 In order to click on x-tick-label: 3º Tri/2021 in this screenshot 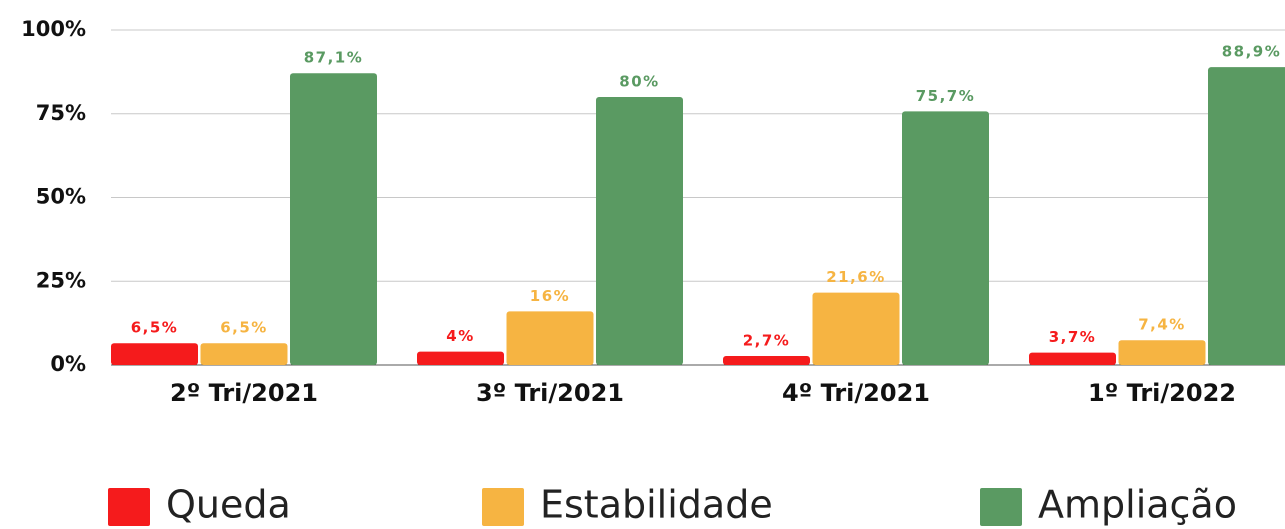, I will do `click(550, 393)`.